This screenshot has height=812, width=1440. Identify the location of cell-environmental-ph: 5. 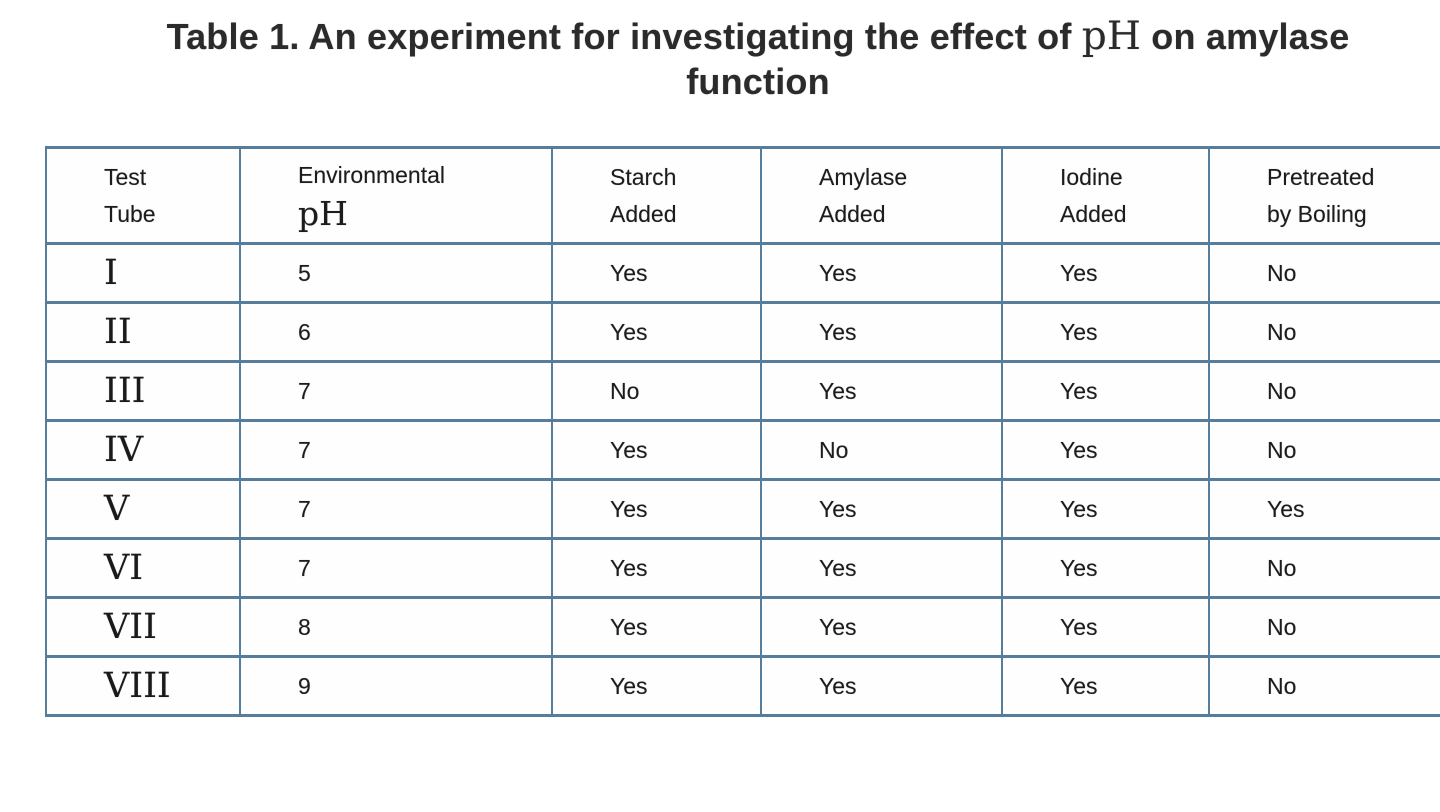
(396, 273).